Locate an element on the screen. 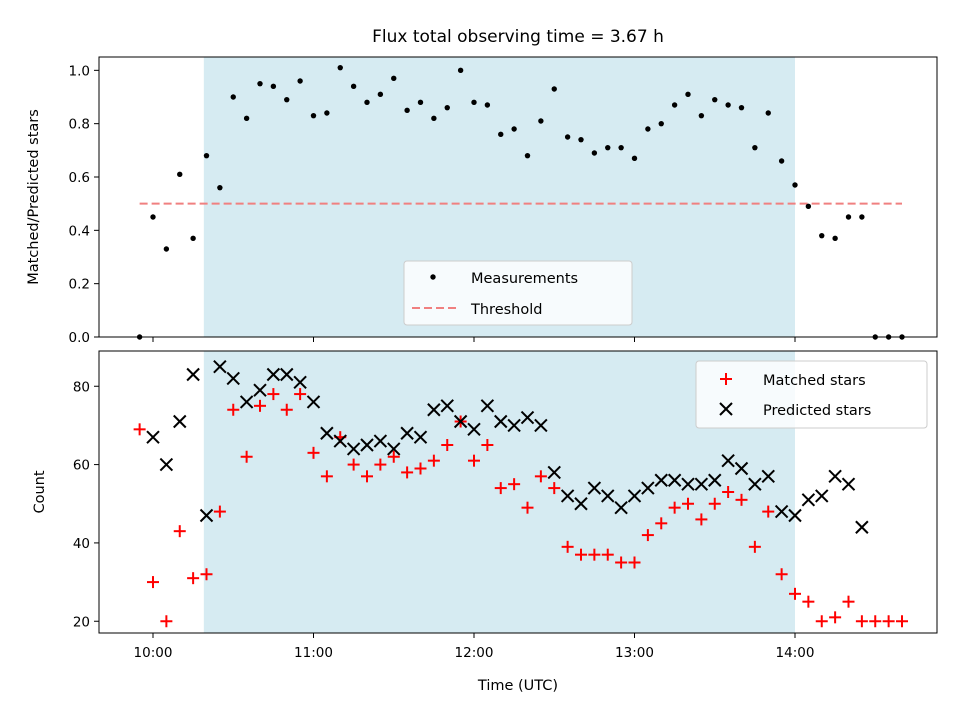  top-y-tick-label: 0.4 is located at coordinates (79, 231).